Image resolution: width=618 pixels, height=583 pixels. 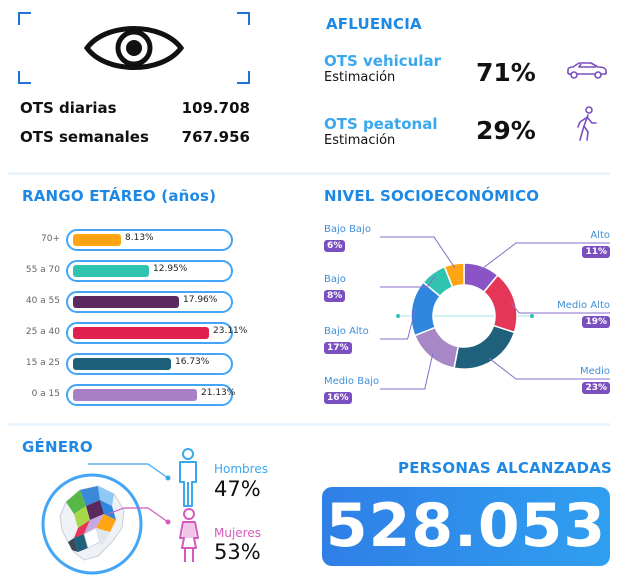 What do you see at coordinates (596, 388) in the screenshot?
I see `nse-segment-value: 23%` at bounding box center [596, 388].